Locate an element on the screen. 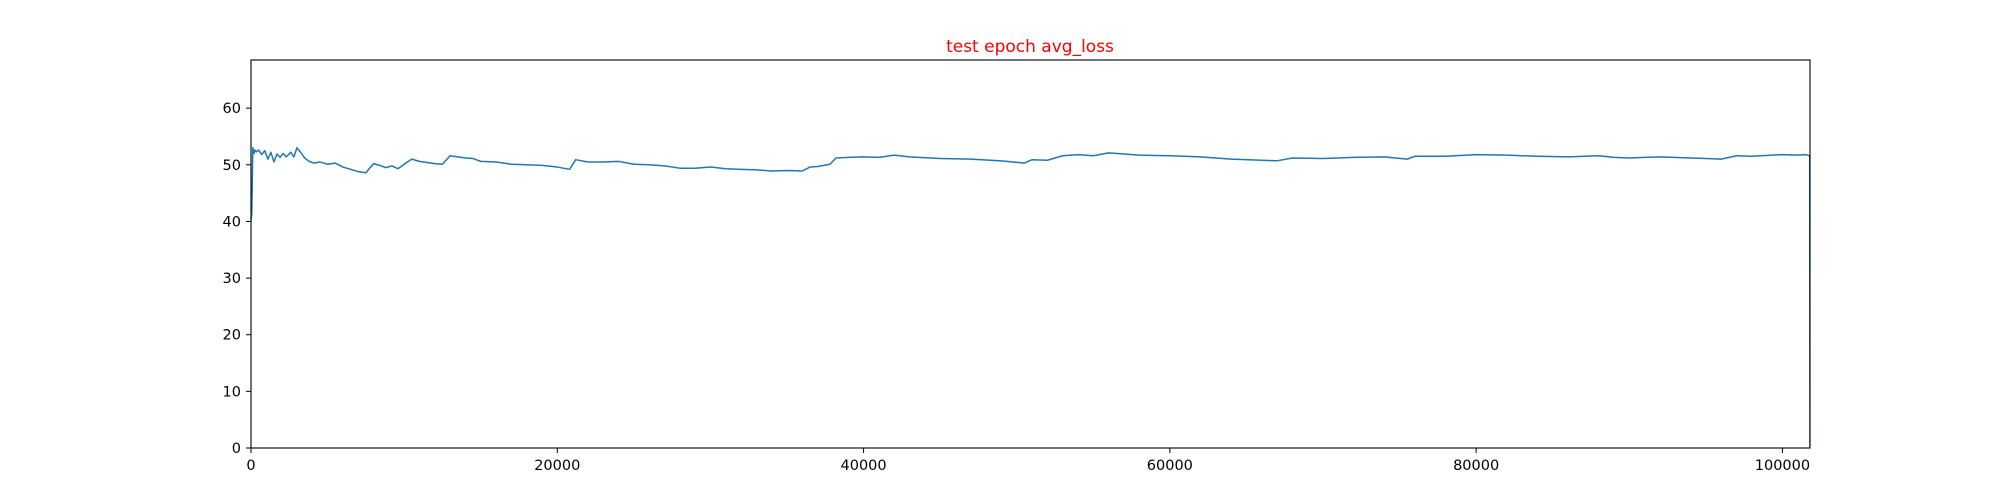 This screenshot has width=2000, height=500. x-tick-label: 60000 is located at coordinates (1170, 466).